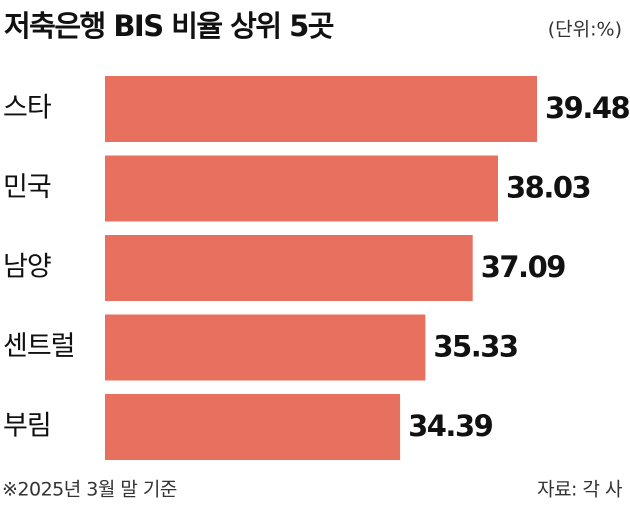 The image size is (630, 508). Describe the element at coordinates (27, 426) in the screenshot. I see `category-label: 부림` at that location.